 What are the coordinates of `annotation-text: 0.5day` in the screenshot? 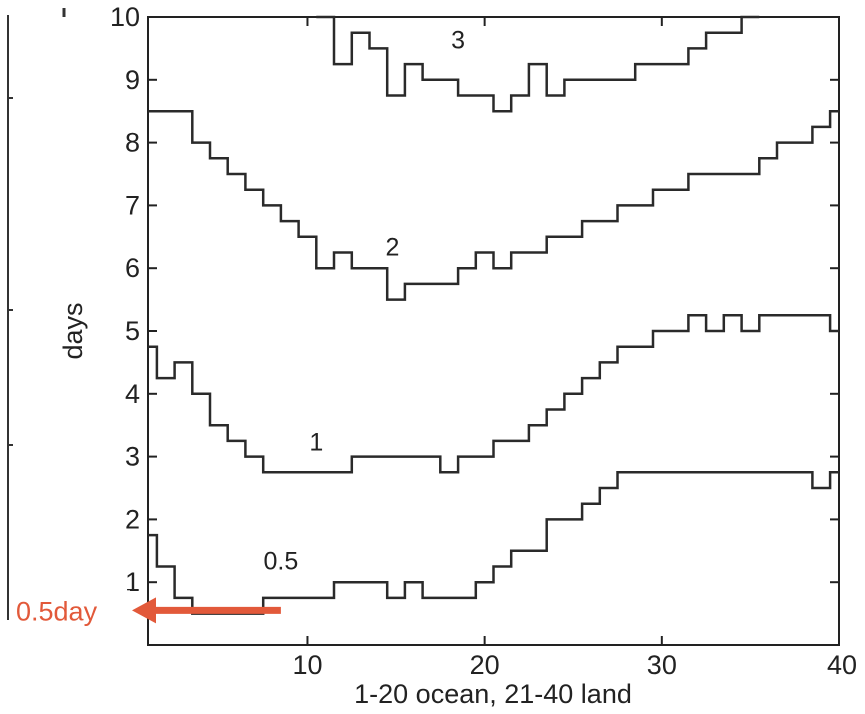 It's located at (57, 611).